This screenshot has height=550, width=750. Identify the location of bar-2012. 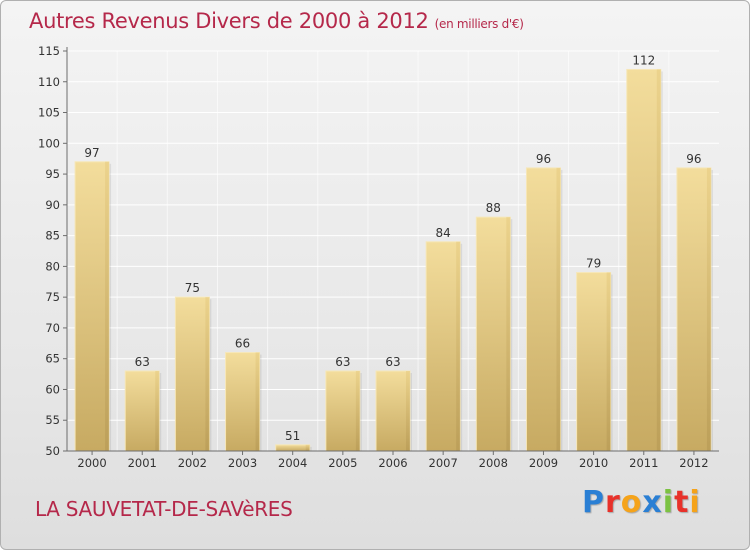
(694, 309).